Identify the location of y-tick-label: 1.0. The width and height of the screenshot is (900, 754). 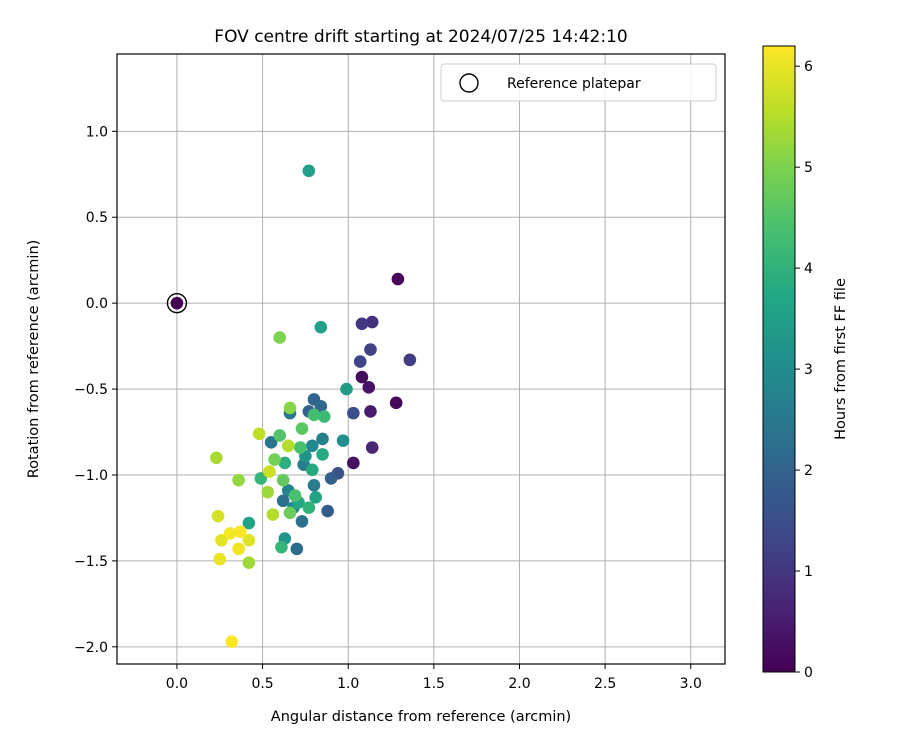
(97, 132).